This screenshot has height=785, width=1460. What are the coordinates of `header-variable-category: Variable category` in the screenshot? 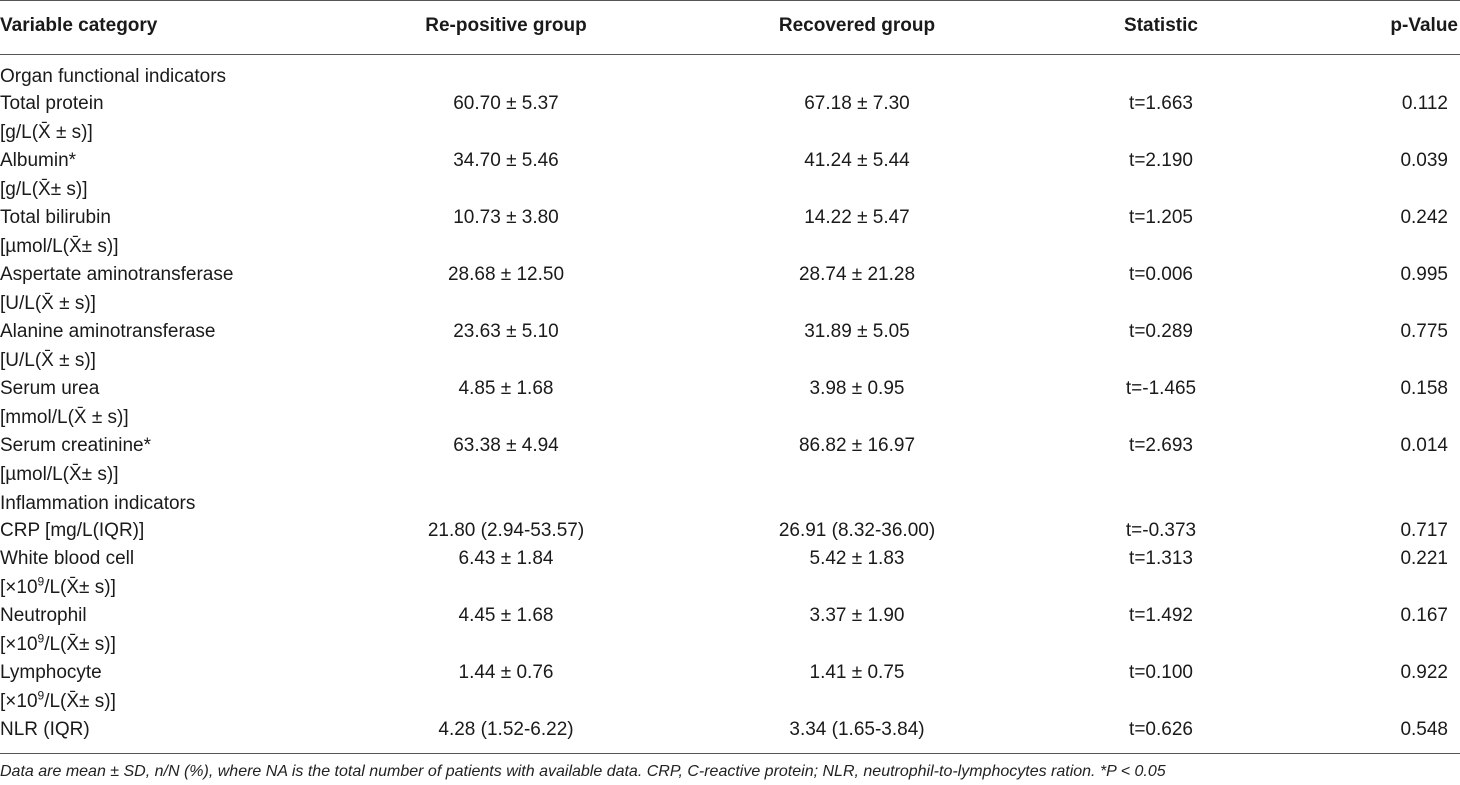 It's located at (79, 25).